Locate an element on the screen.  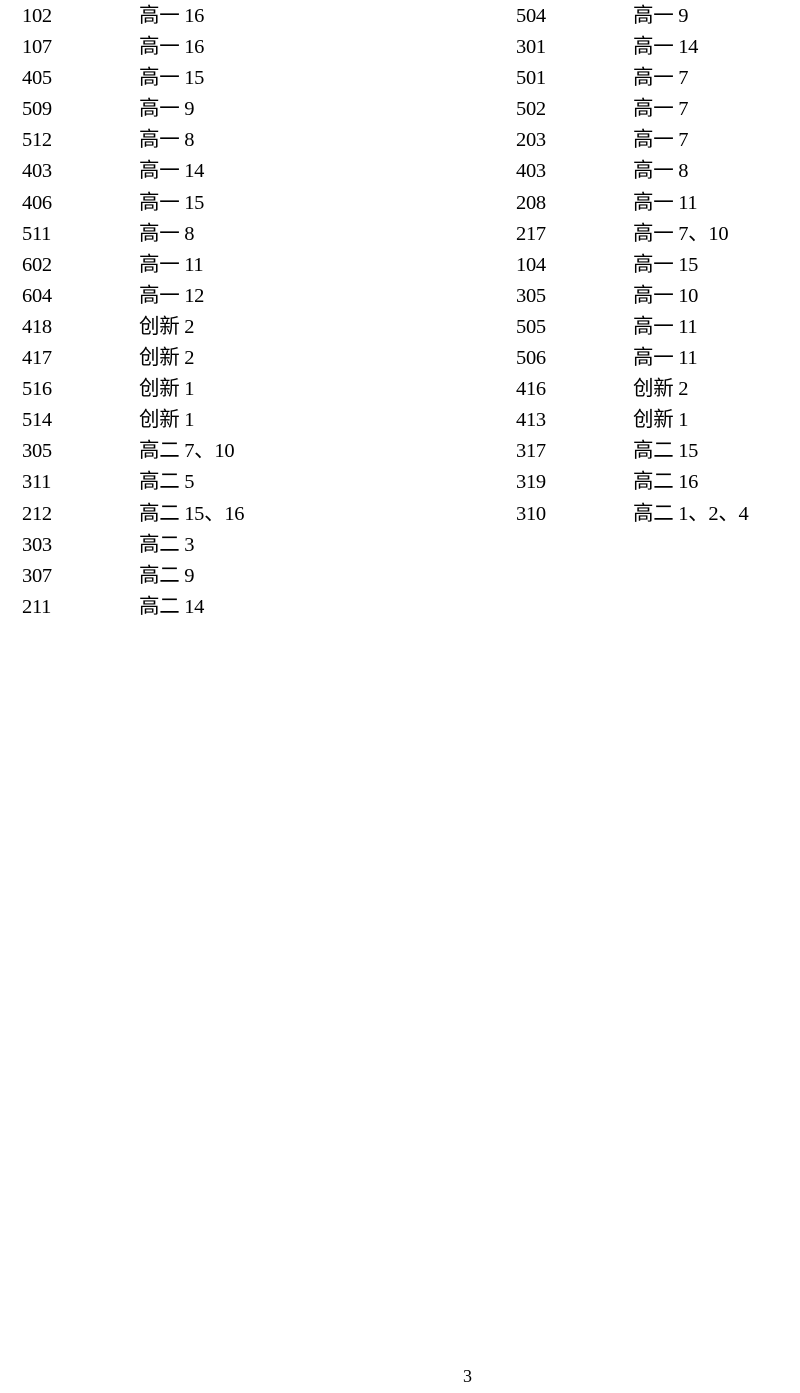
room-number: 417 is located at coordinates (37, 358).